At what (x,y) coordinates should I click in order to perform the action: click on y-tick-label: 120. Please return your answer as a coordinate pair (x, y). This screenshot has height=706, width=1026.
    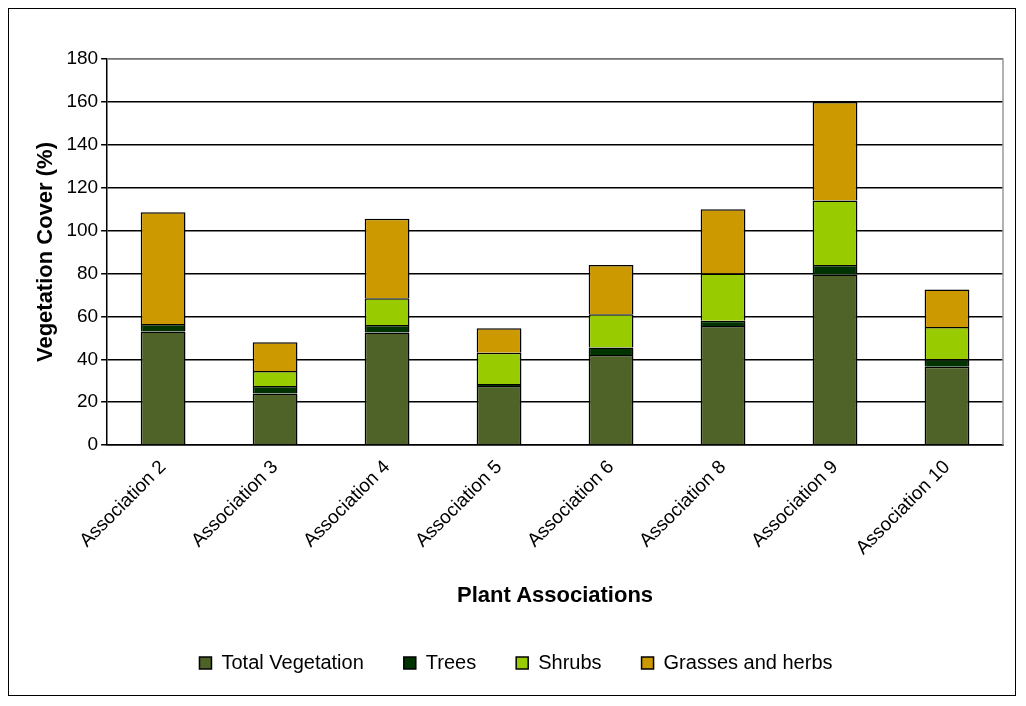
    Looking at the image, I should click on (82, 186).